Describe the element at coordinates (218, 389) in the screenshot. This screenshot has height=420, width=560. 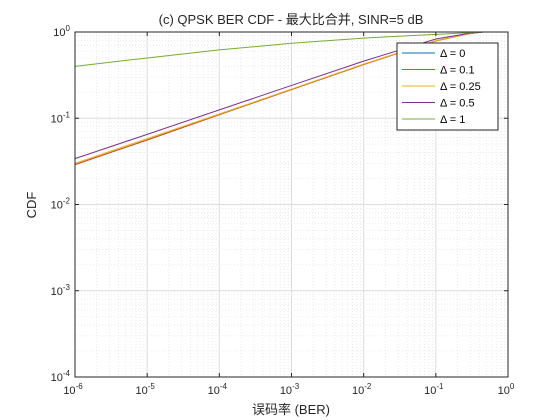
I see `x-tick-label: 10⁻⁴` at that location.